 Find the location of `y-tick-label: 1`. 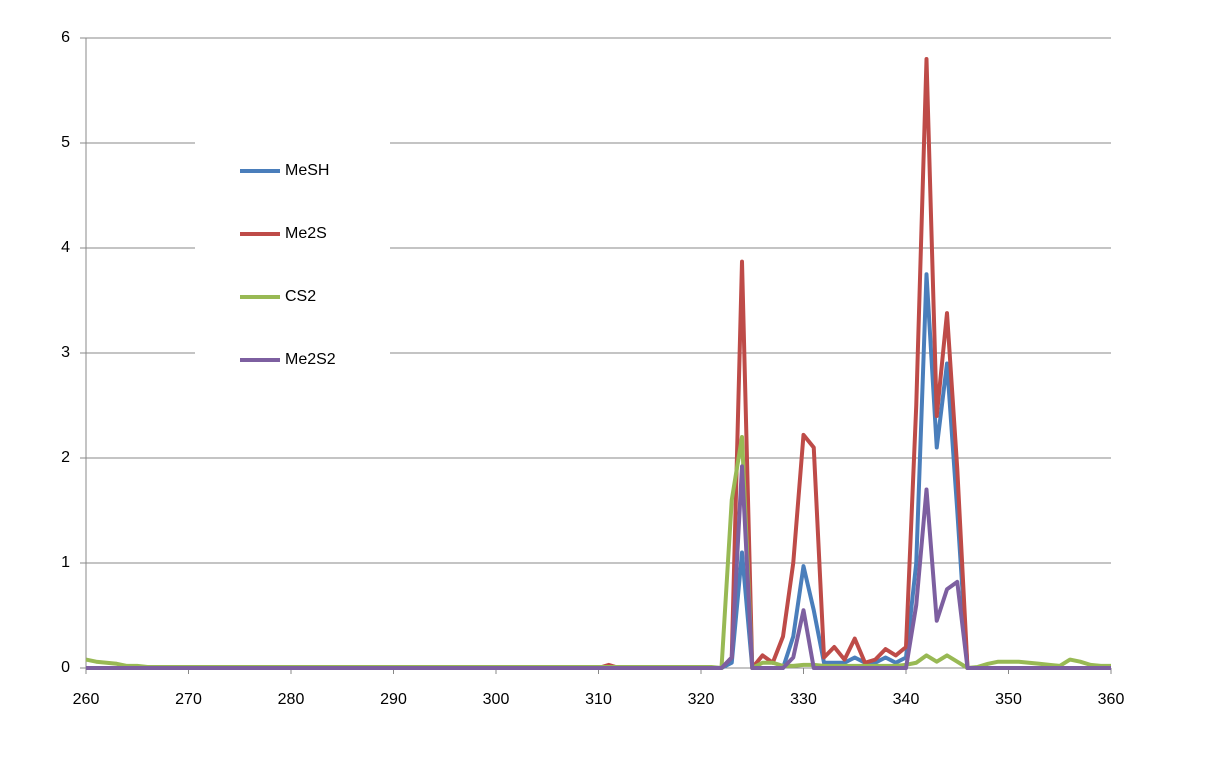

y-tick-label: 1 is located at coordinates (65, 562).